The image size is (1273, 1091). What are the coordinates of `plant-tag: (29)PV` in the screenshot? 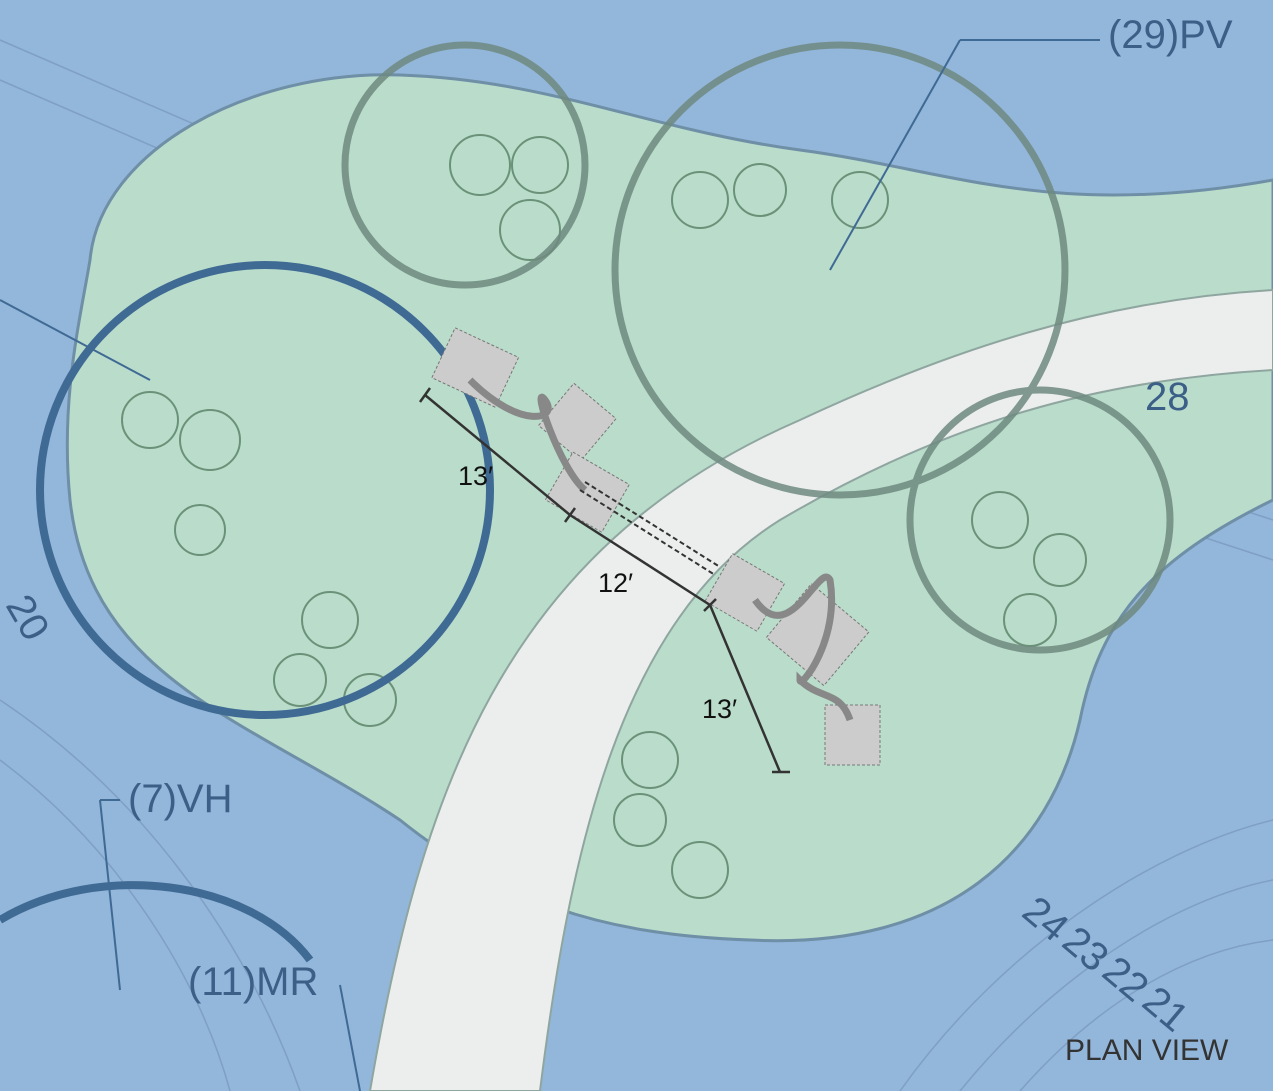 It's located at (1170, 35).